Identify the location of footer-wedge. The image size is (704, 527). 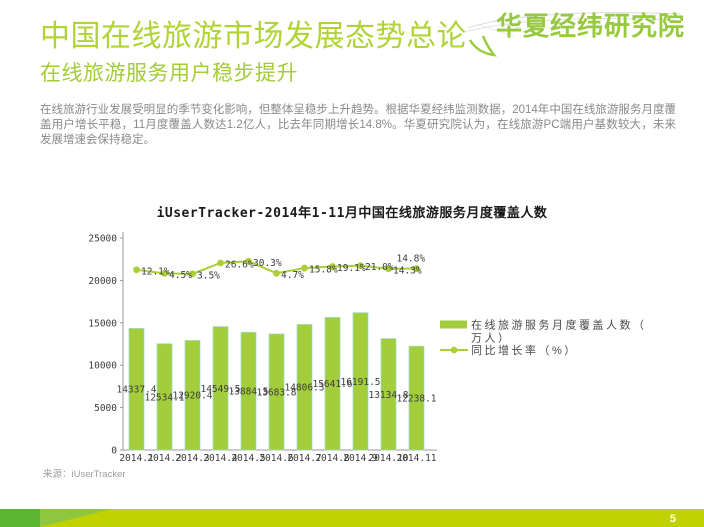
(76, 518).